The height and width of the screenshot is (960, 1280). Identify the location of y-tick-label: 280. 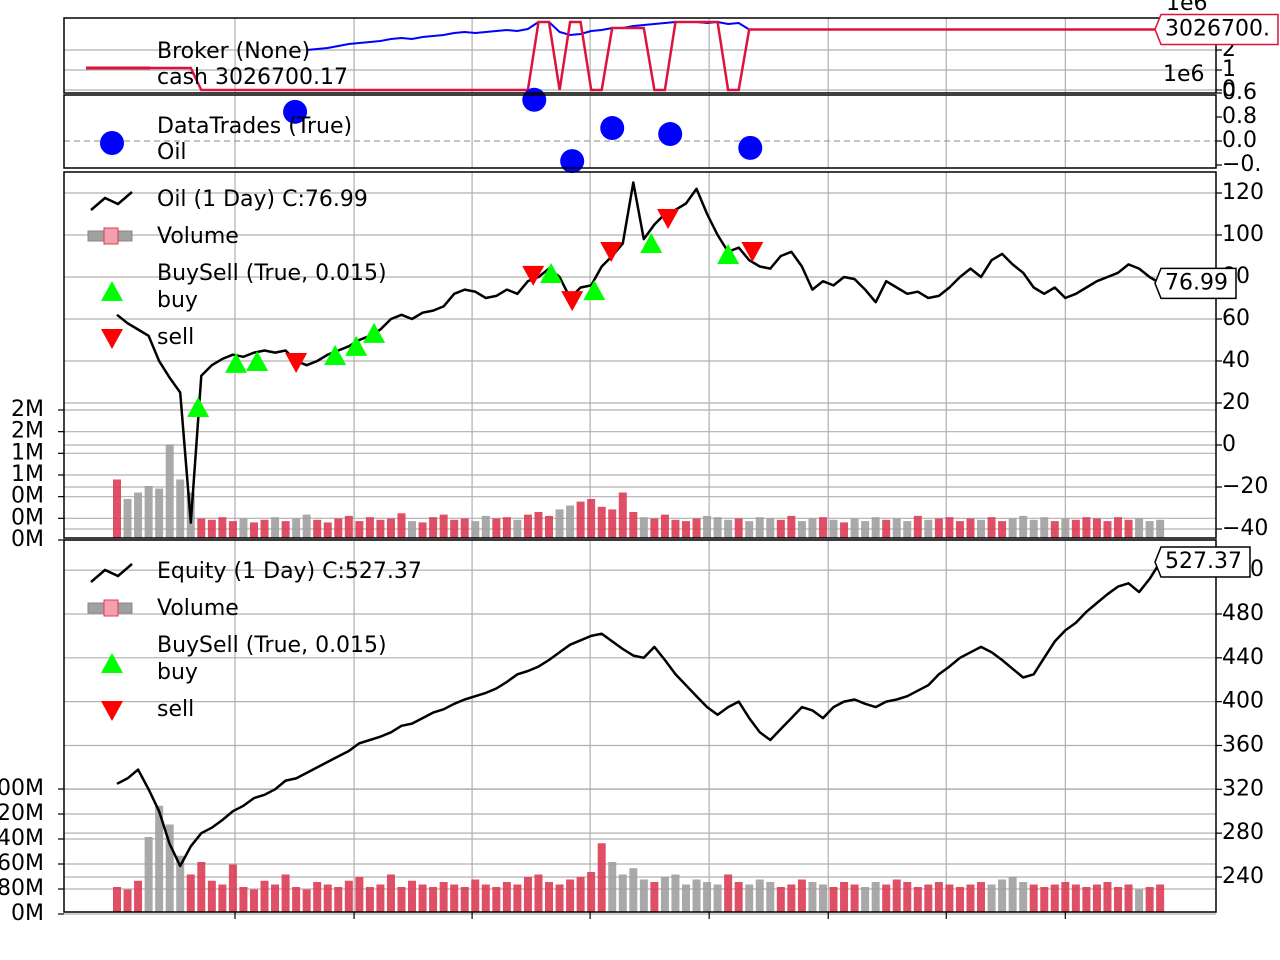
(1243, 832).